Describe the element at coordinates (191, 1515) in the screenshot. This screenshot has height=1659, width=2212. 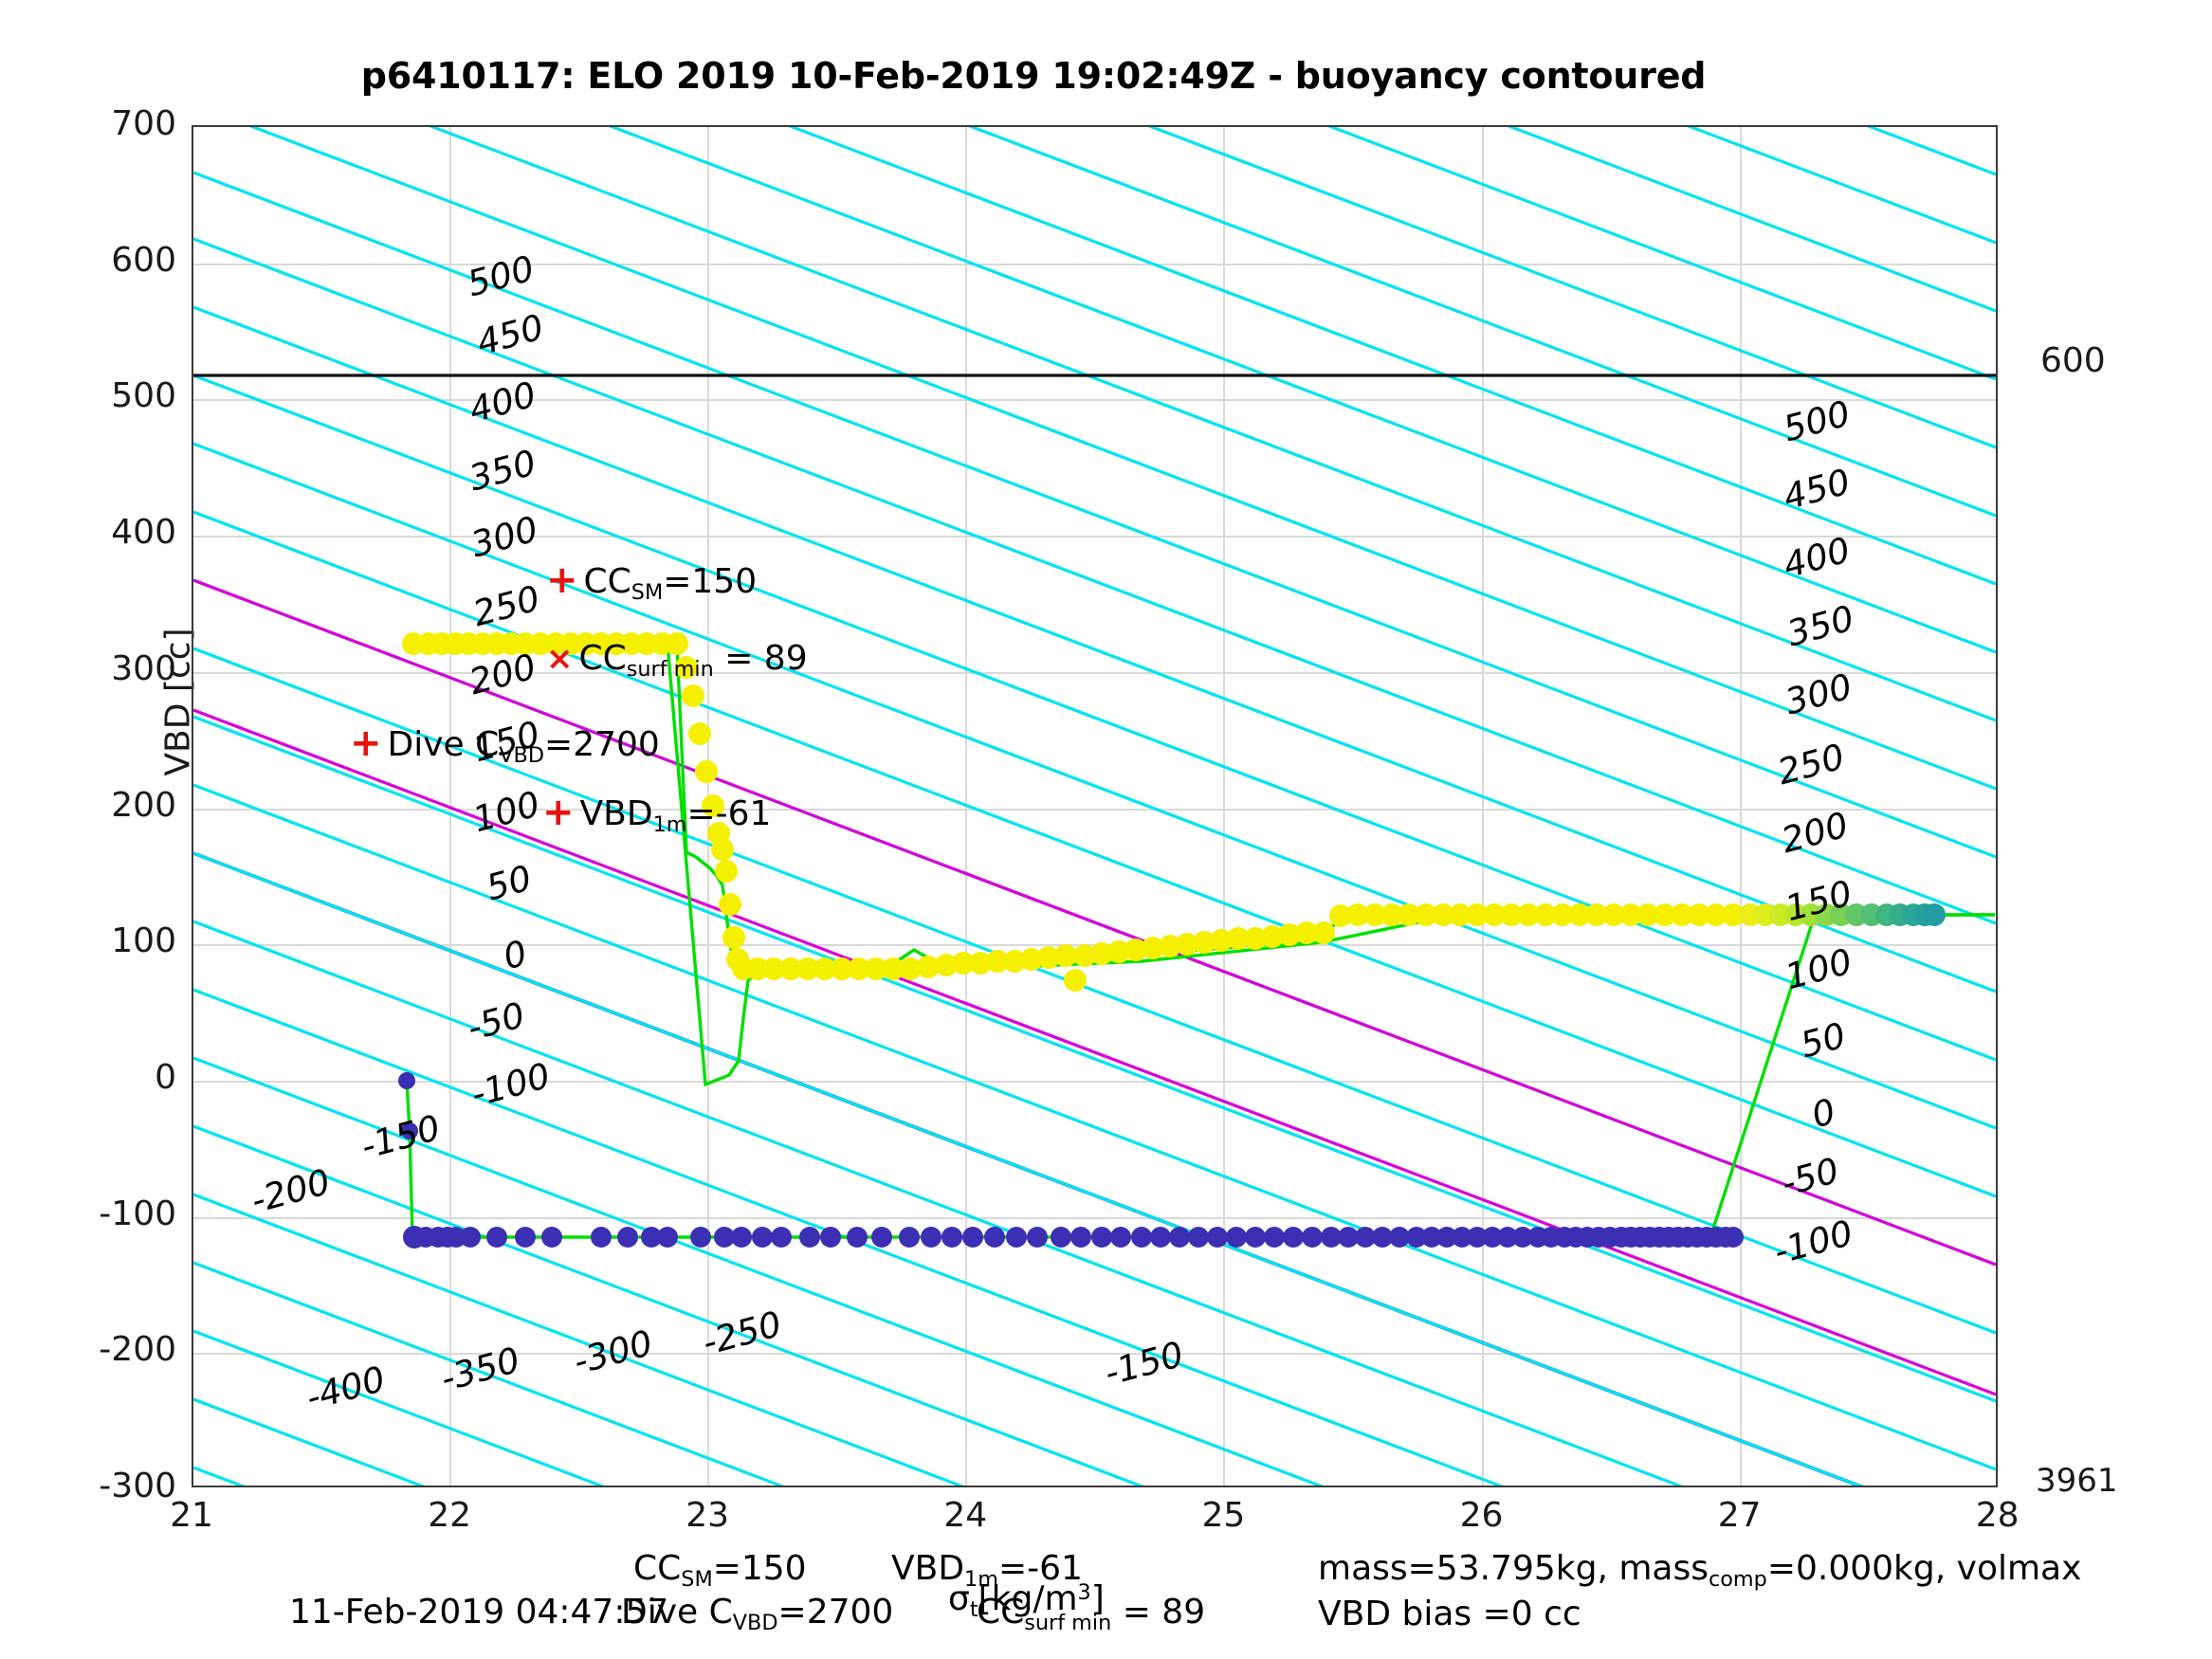
I see `x-tick: 21` at that location.